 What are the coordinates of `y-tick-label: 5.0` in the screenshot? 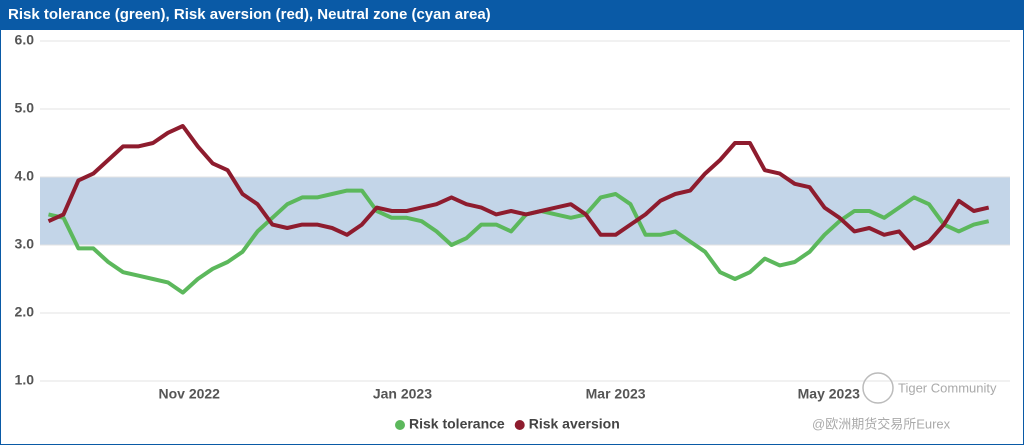 It's located at (25, 108).